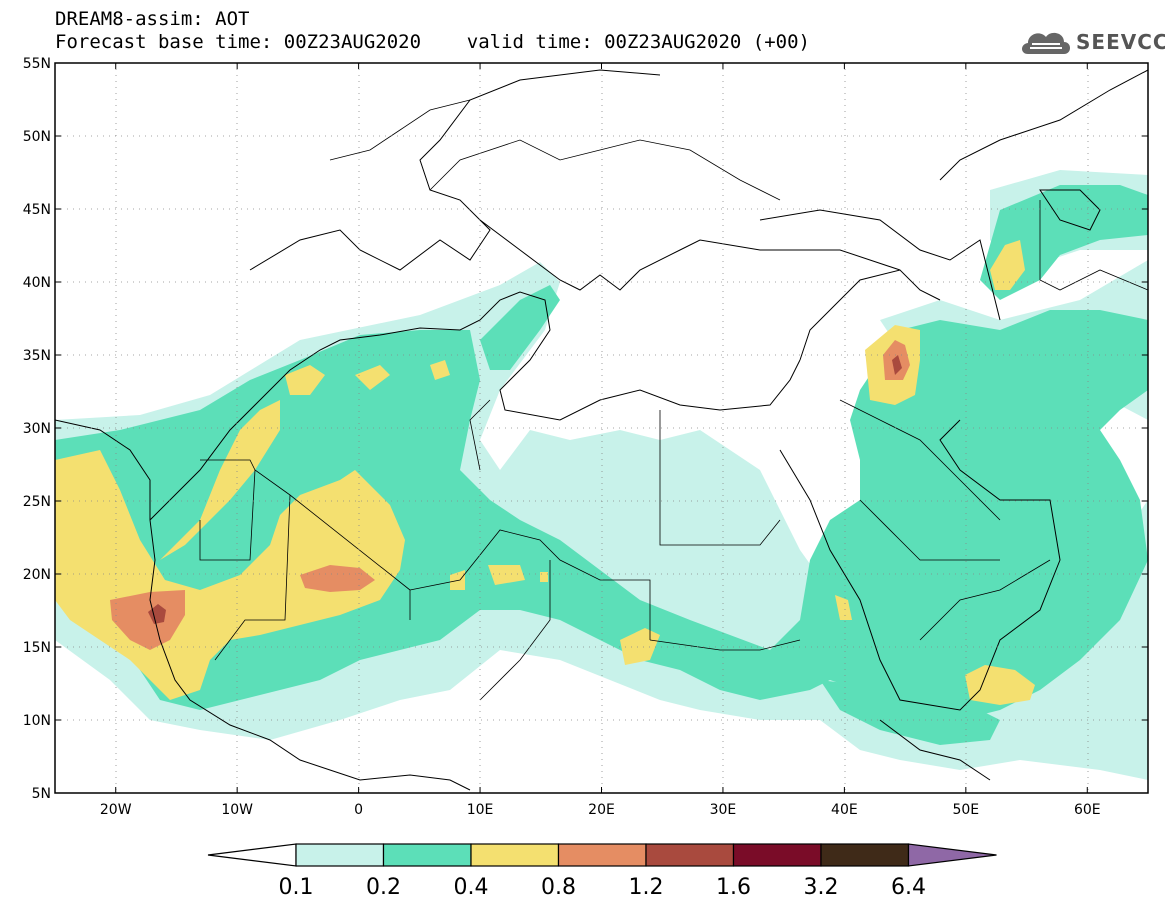 The image size is (1165, 905). Describe the element at coordinates (965, 810) in the screenshot. I see `lon-label: 50E` at that location.